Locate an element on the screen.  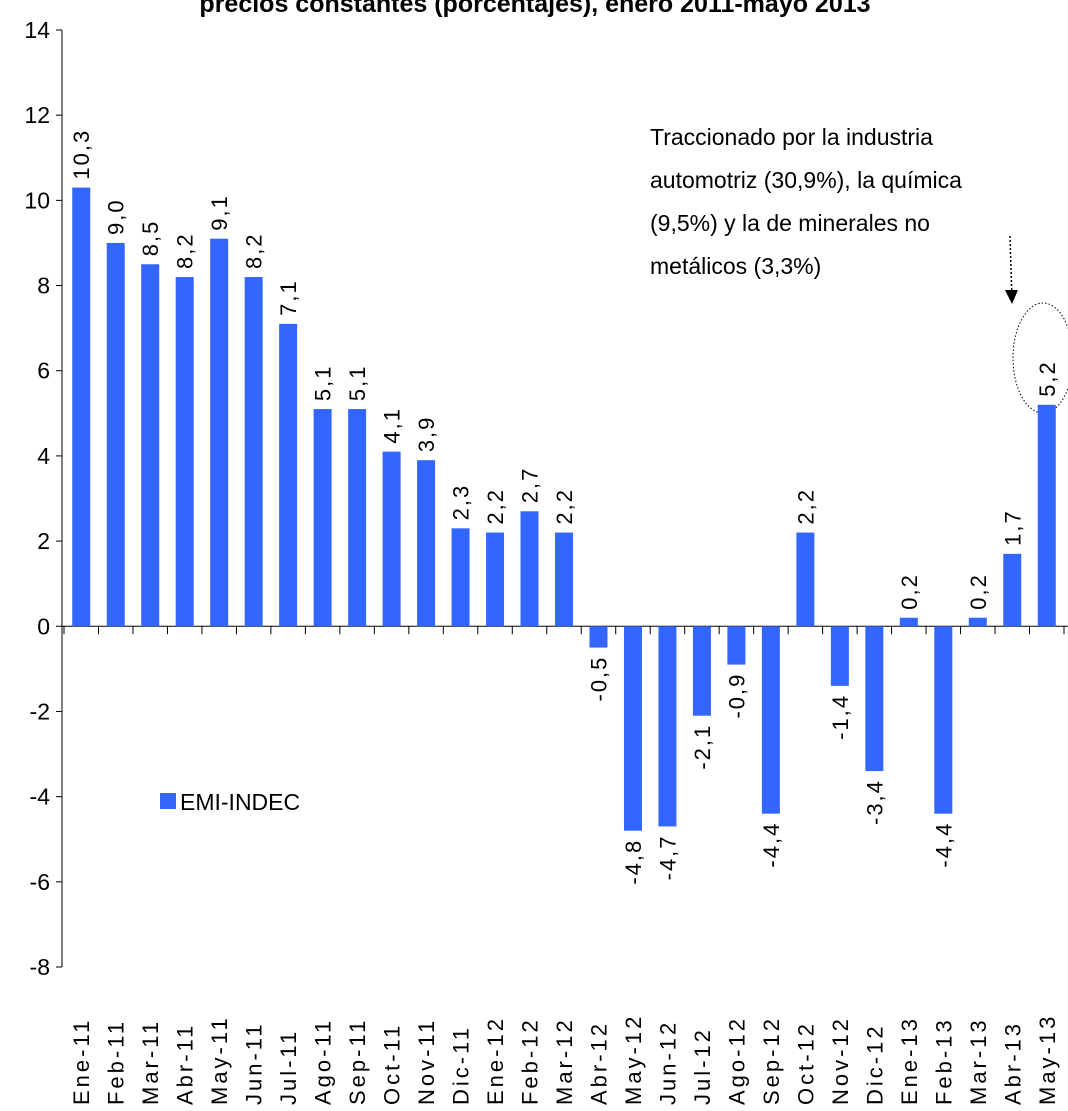
x-tick-label: Mar-11 is located at coordinates (150, 1062).